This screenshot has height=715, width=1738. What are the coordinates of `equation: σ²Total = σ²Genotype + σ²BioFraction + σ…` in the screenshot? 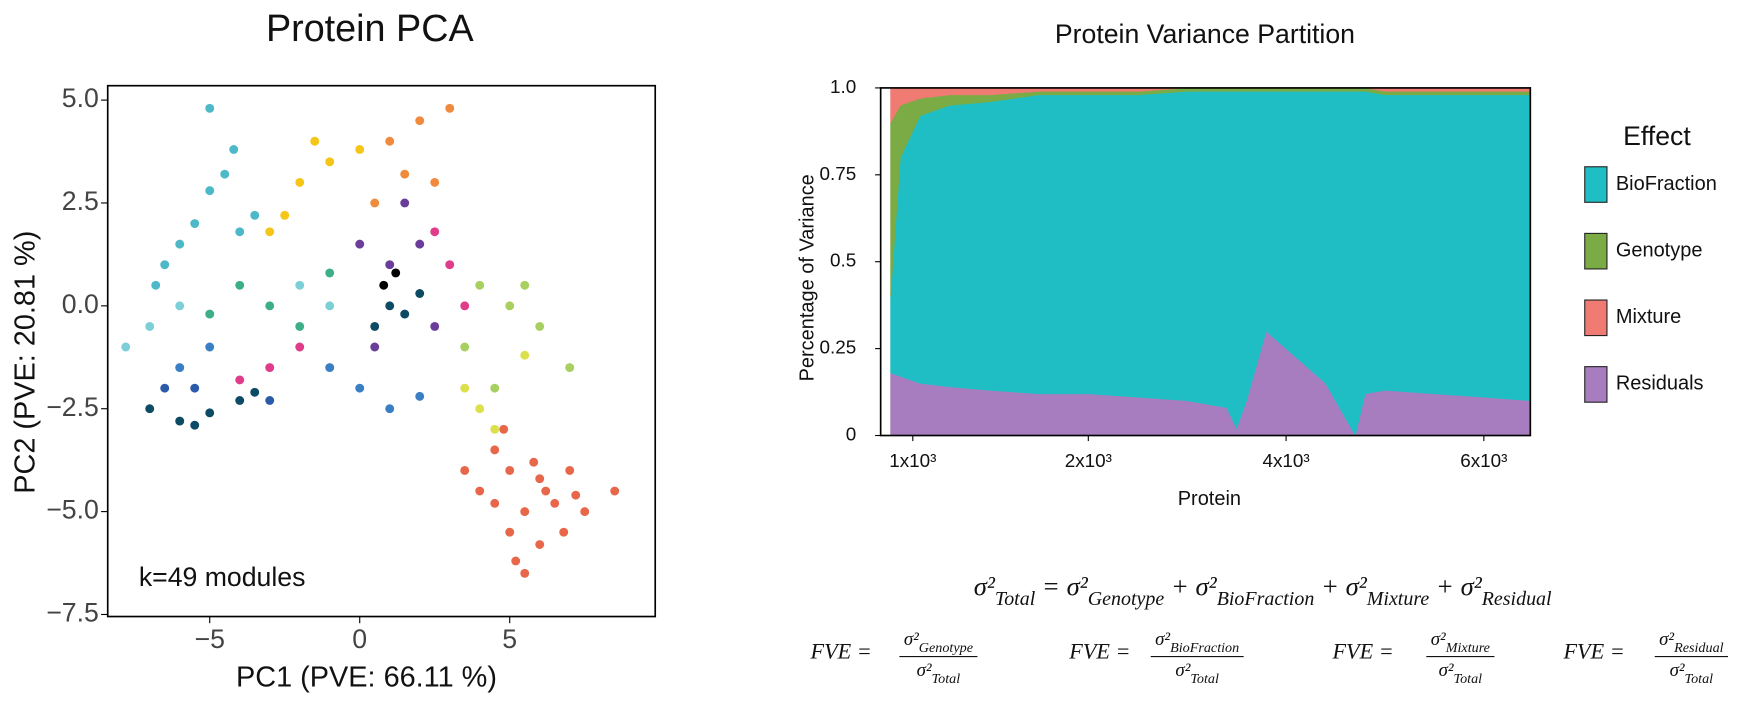 It's located at (1263, 590).